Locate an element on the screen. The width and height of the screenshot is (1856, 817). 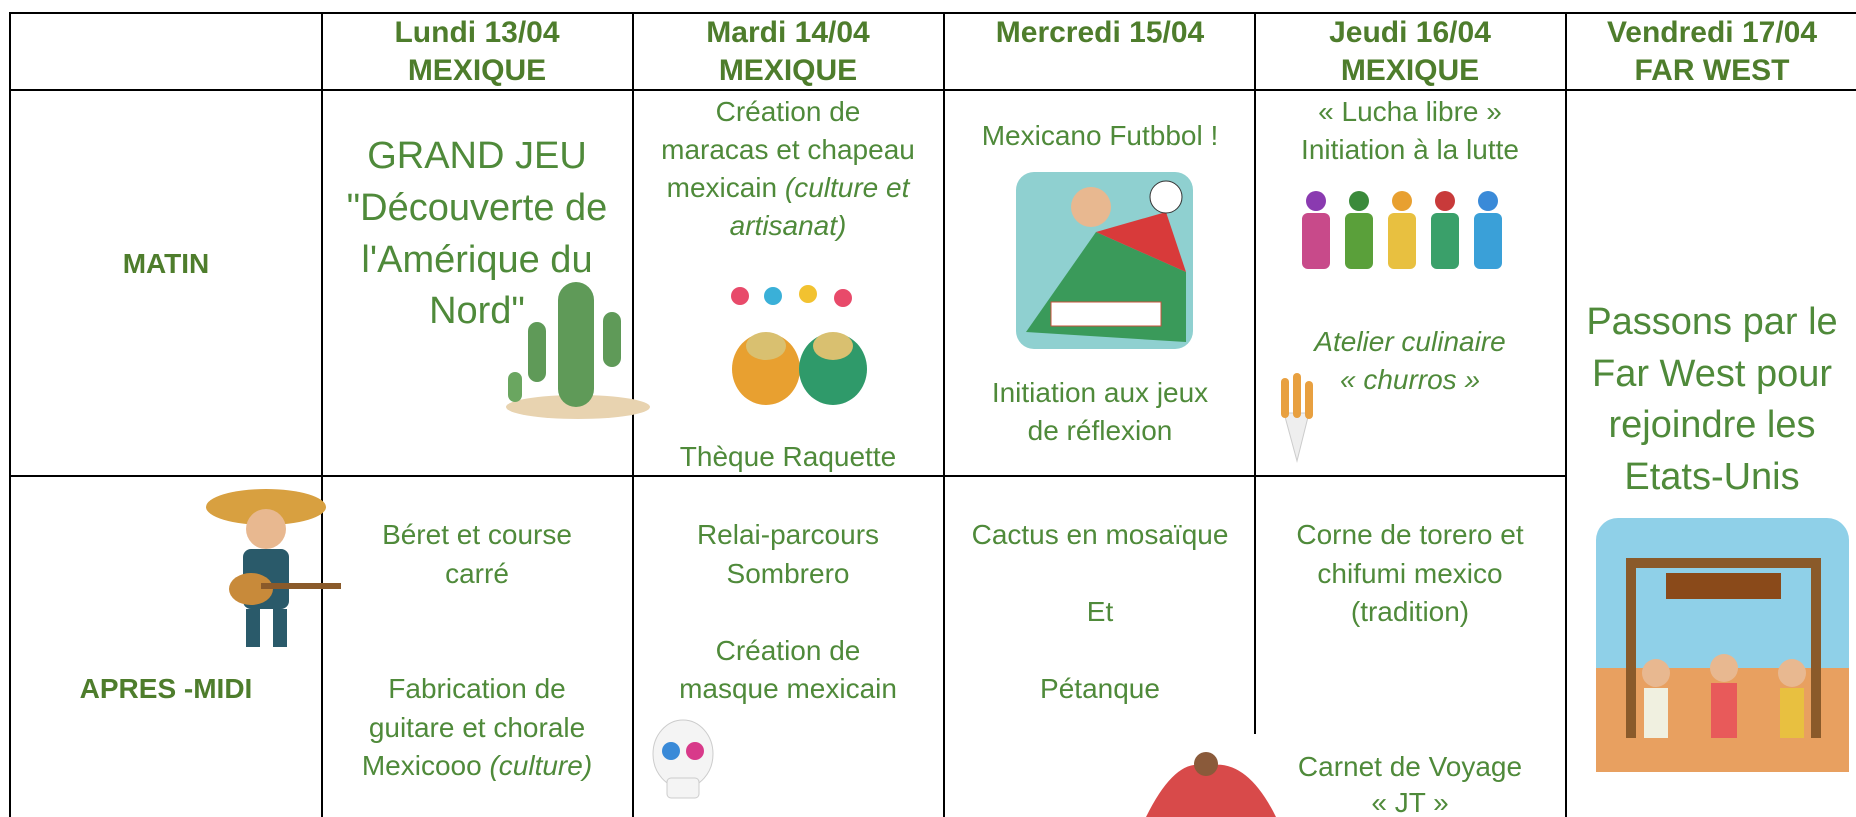
activity: Fabrication de is located at coordinates (477, 688).